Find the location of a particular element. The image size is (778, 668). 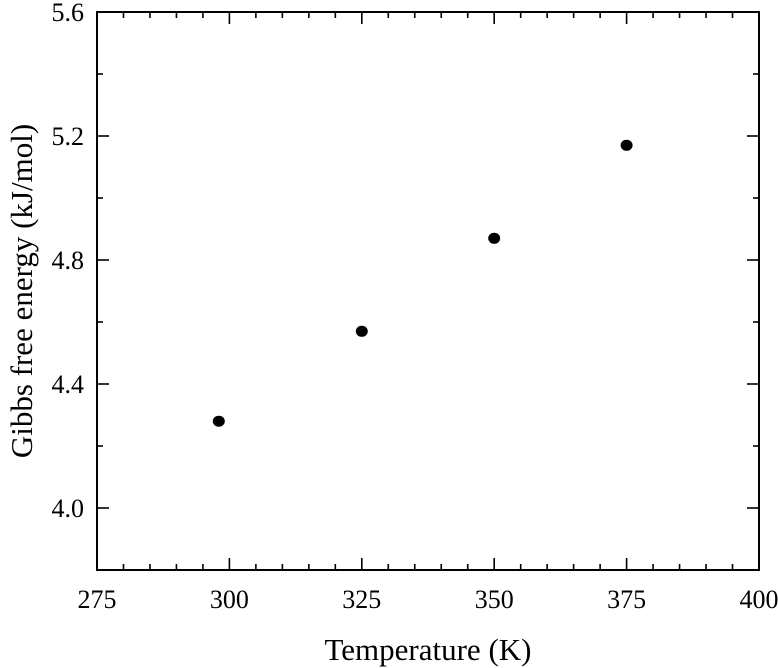

y-tick-label: 4.8 is located at coordinates (68, 260).